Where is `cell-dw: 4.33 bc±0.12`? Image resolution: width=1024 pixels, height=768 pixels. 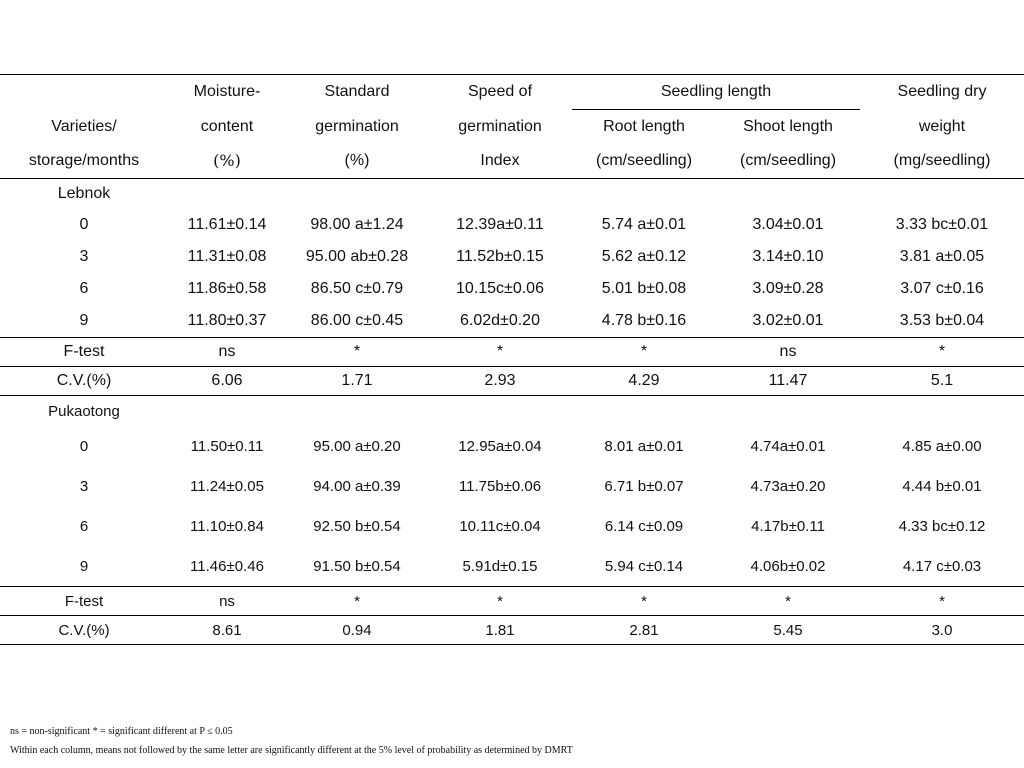
cell-dw: 4.33 bc±0.12 is located at coordinates (942, 526).